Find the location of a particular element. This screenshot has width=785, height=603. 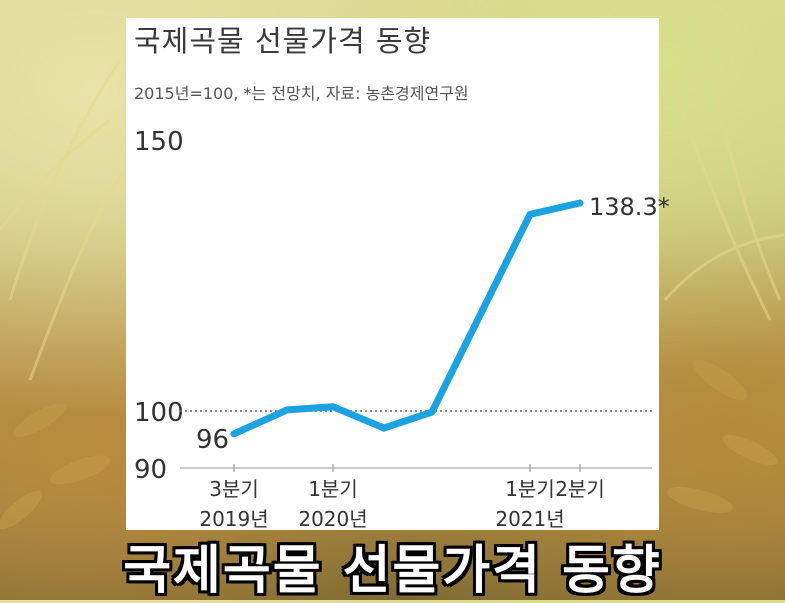

y-tick-label: 150 is located at coordinates (159, 142).